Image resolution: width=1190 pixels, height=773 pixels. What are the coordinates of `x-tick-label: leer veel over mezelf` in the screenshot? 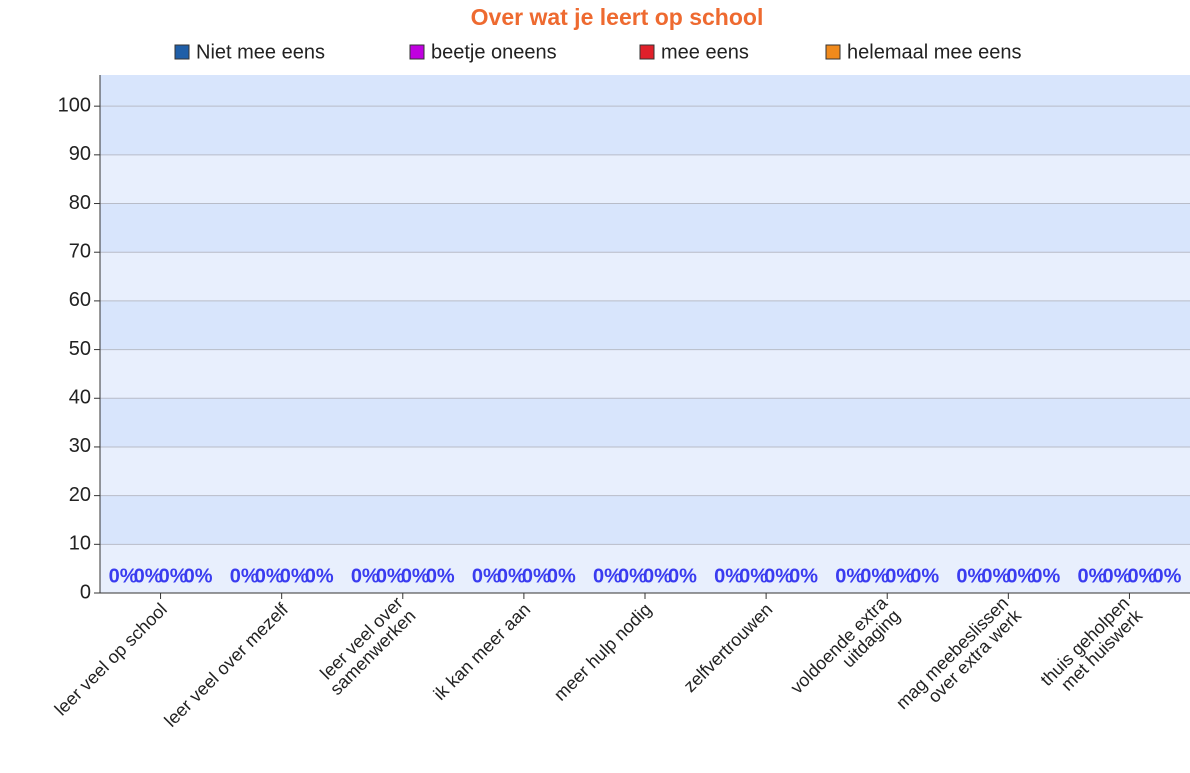 It's located at (226, 664).